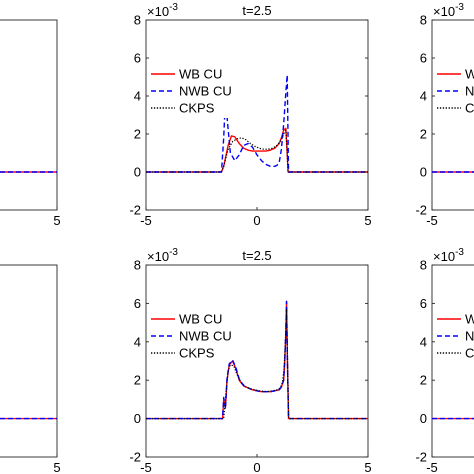 This screenshot has height=474, width=474. I want to click on panel-top-right: -2 0 2 4 6 8 -5 ×10⁻³ WB NW CK, so click(444, 115).